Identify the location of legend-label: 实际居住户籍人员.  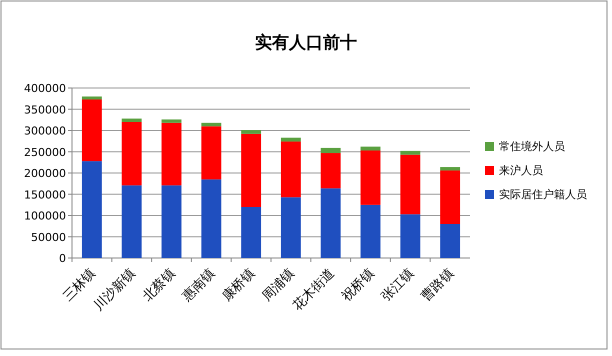
(543, 194).